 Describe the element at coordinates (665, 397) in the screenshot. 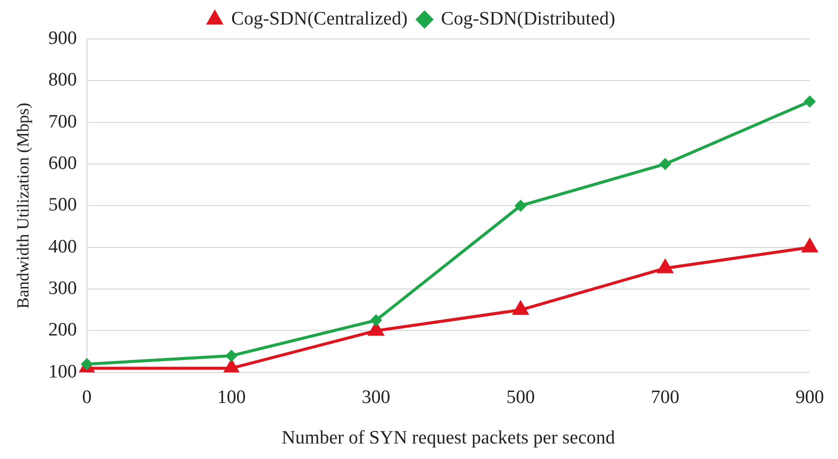

I see `x-tick-label: 700` at that location.